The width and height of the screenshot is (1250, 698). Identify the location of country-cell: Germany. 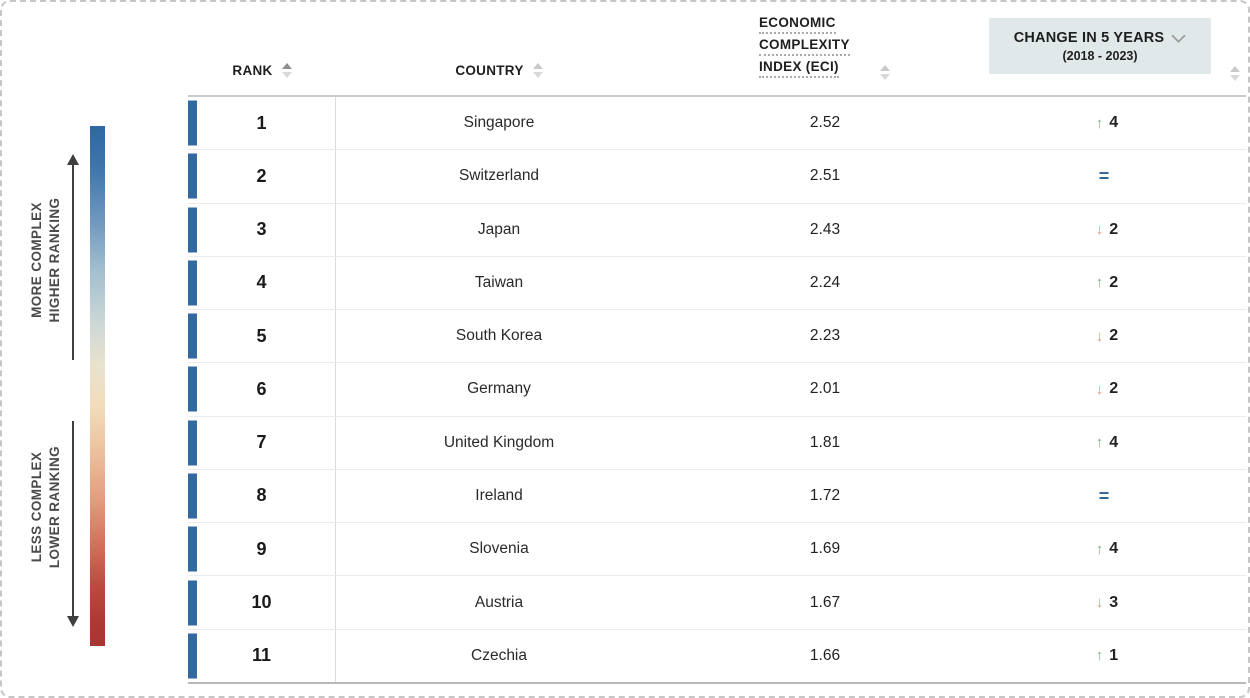
(499, 389).